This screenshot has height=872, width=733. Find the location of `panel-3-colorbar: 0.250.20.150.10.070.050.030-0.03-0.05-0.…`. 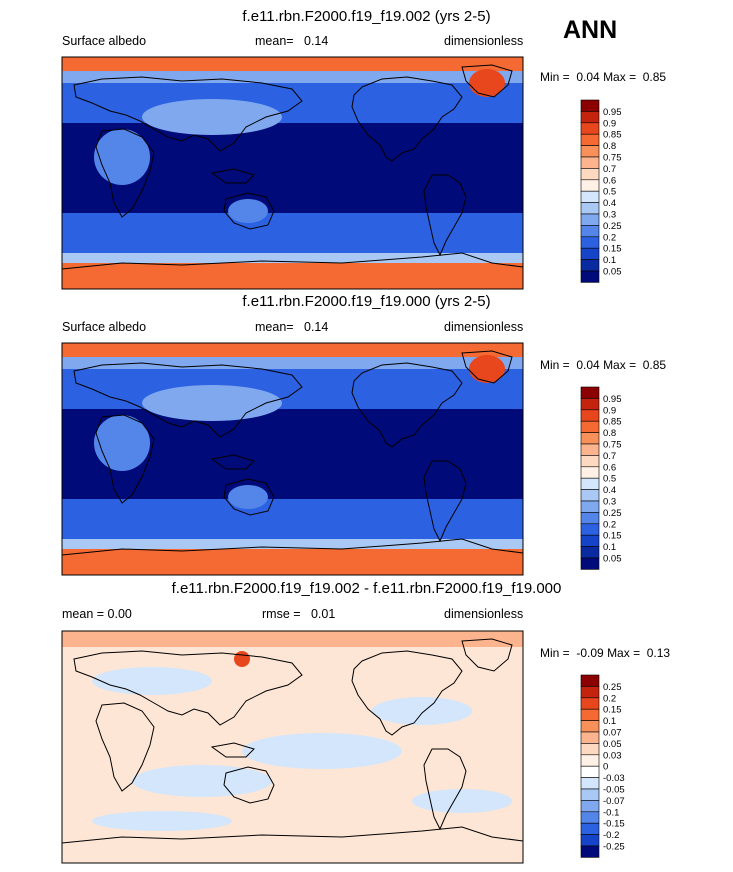

panel-3-colorbar: 0.250.20.150.10.070.050.030-0.03-0.05-0.… is located at coordinates (602, 766).